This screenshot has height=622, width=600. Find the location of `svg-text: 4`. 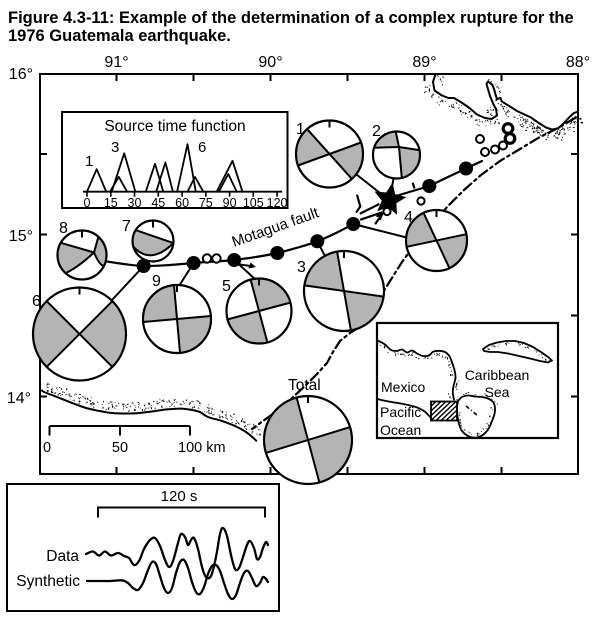

svg-text: 4 is located at coordinates (408, 217).